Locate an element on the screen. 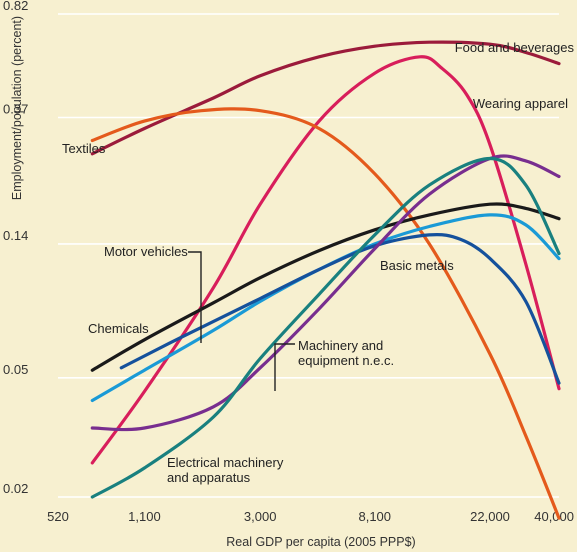  series-label-chemicals: Chemicals is located at coordinates (118, 328).